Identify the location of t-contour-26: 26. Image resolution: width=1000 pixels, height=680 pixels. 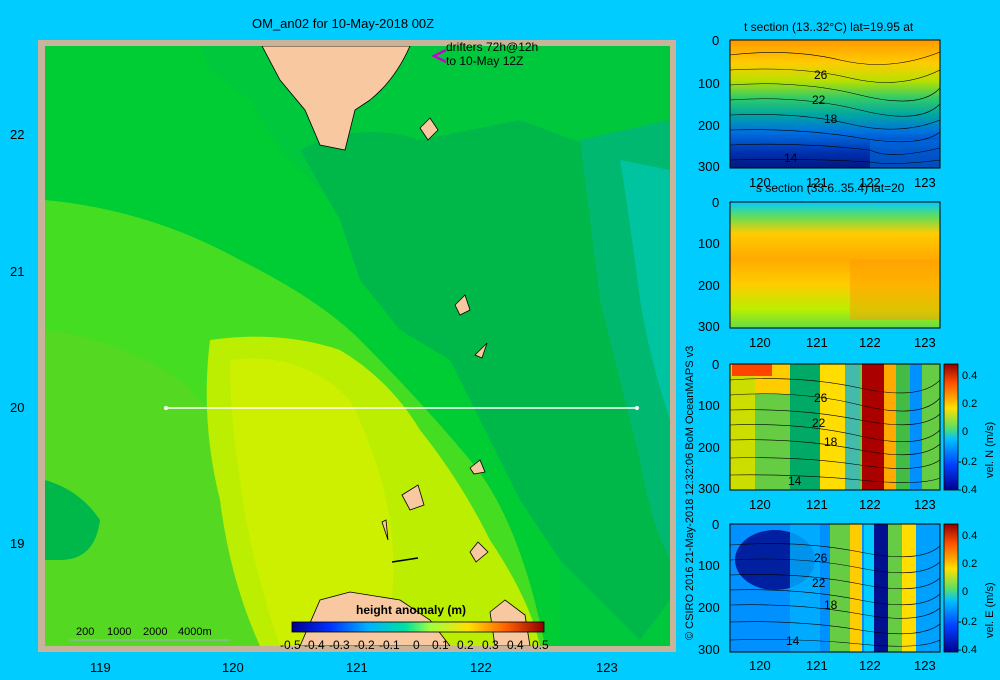
(821, 75).